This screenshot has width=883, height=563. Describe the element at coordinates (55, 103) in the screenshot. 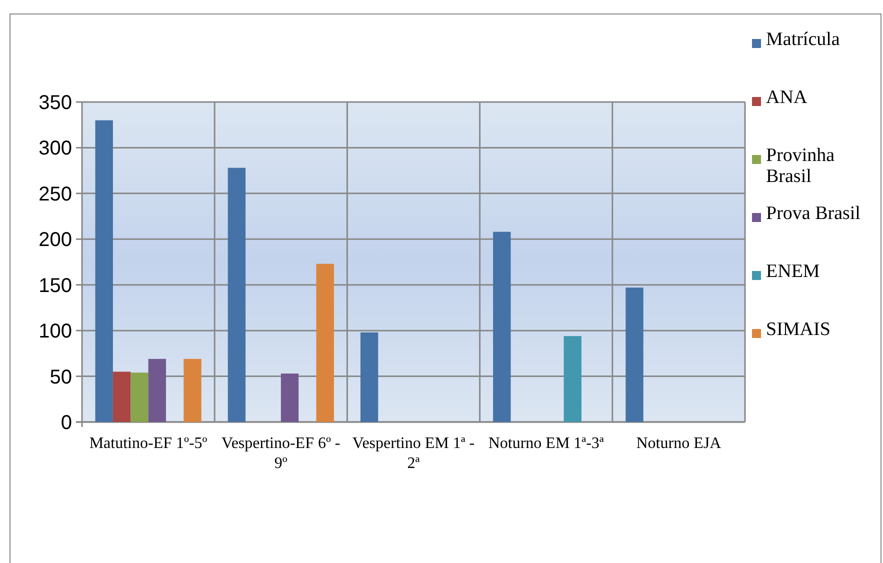

I see `y-tick-label: 350` at that location.